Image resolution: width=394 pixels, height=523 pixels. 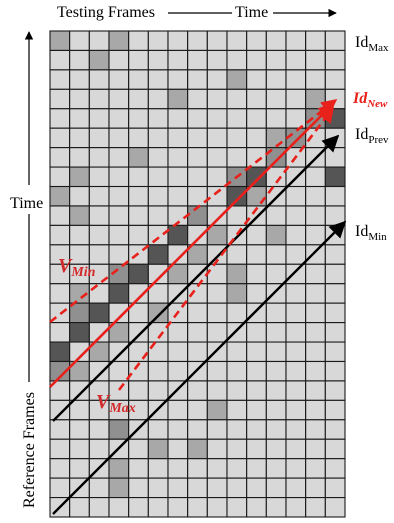 What do you see at coordinates (372, 136) in the screenshot?
I see `id-prev-label: IdPrev` at bounding box center [372, 136].